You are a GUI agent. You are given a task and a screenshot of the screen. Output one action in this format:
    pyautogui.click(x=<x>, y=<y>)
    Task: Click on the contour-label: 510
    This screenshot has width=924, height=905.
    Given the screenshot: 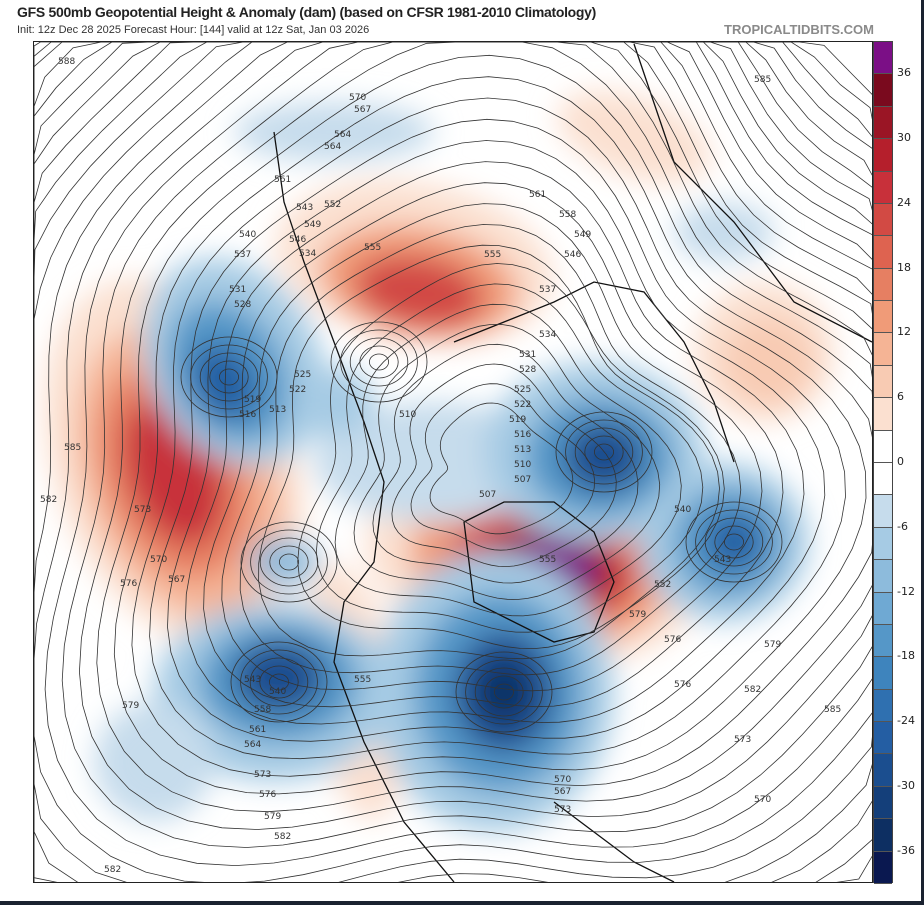 What is the action you would take?
    pyautogui.click(x=522, y=465)
    